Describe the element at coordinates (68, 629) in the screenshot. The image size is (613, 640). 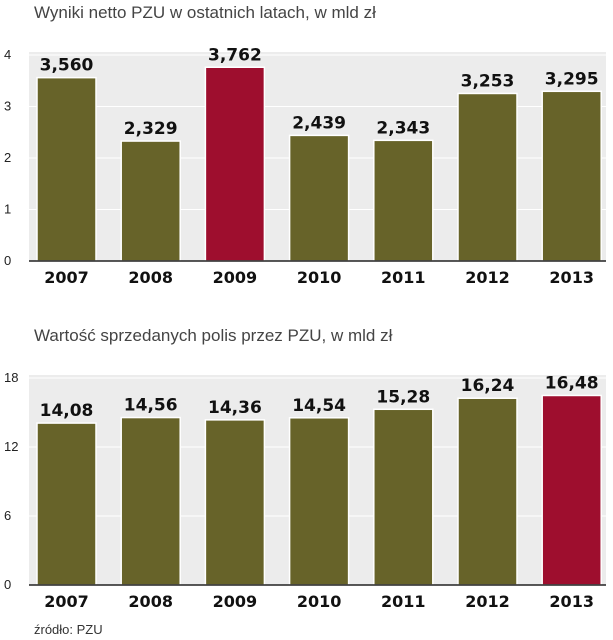
I see `source-note: źródło: PZU` at that location.